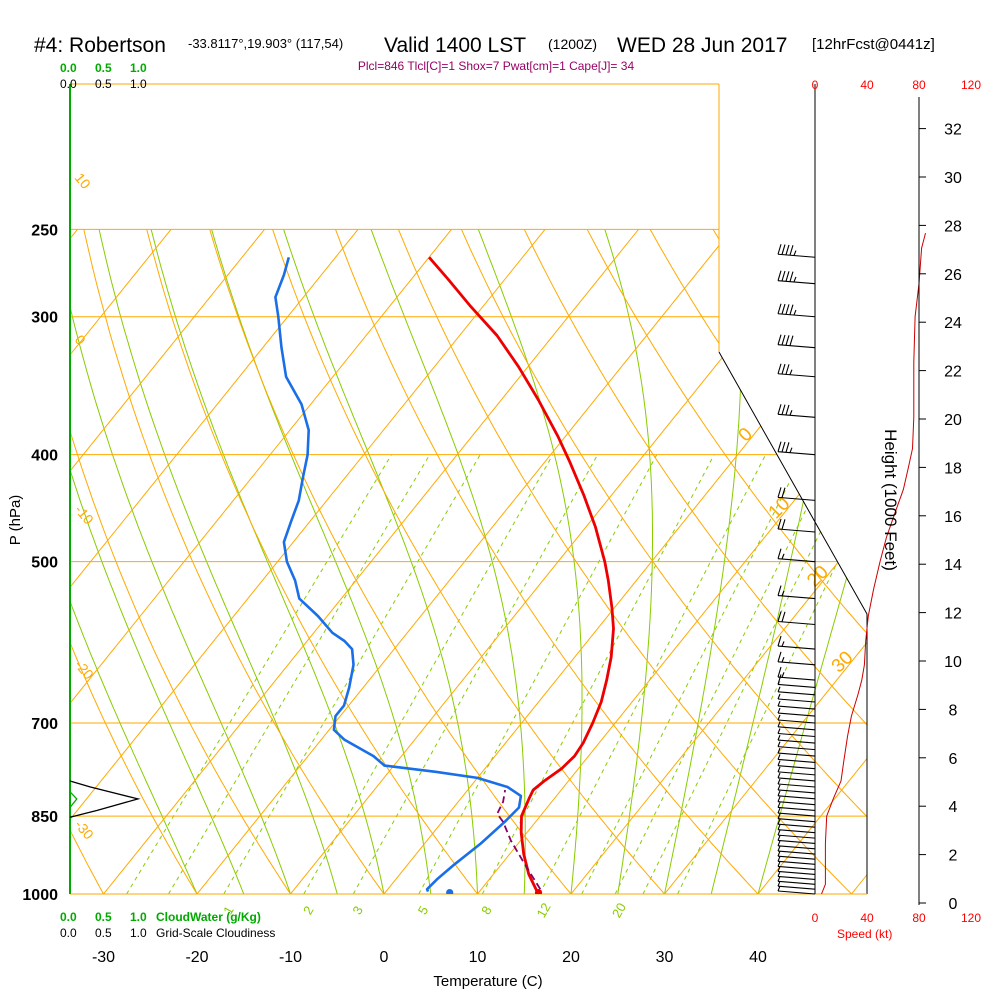 The image size is (1000, 1000). What do you see at coordinates (953, 662) in the screenshot?
I see `height-tick-label: 10` at bounding box center [953, 662].